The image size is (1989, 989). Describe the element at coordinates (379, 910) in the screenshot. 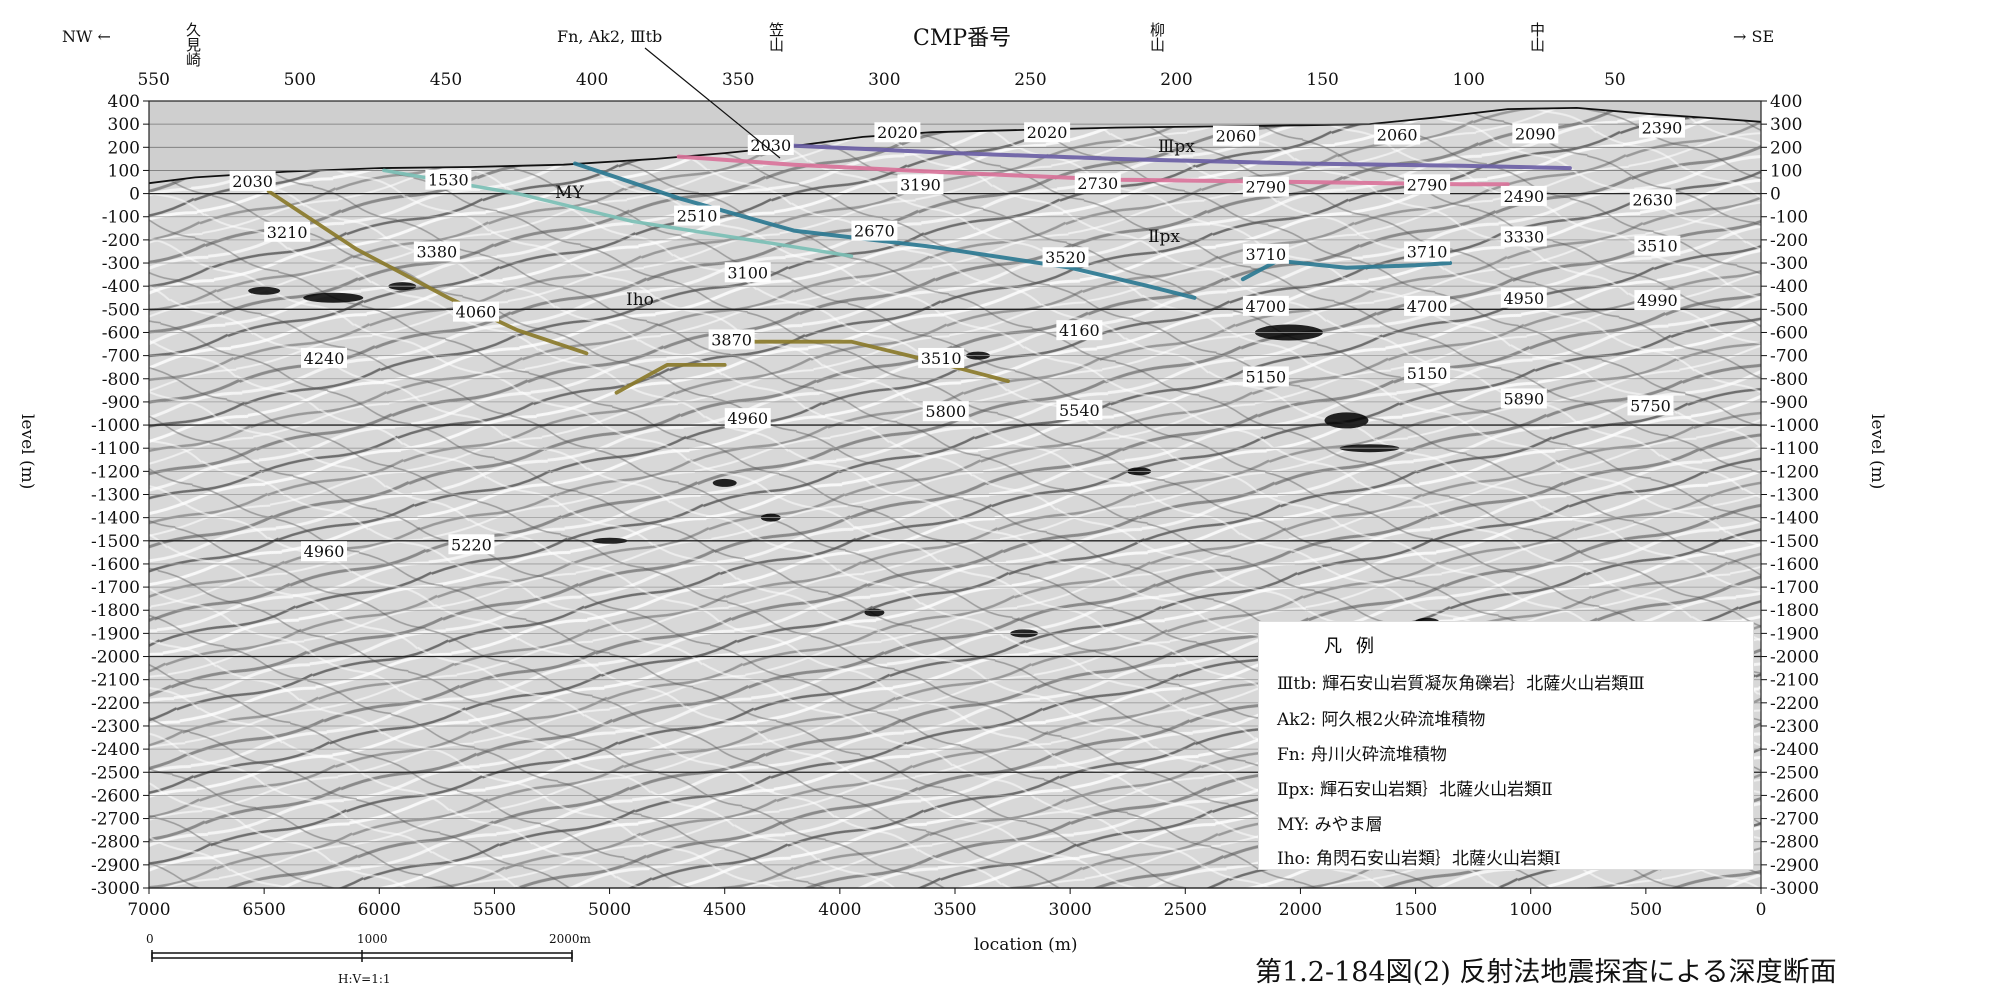

I see `x-tick-label: 6000` at that location.